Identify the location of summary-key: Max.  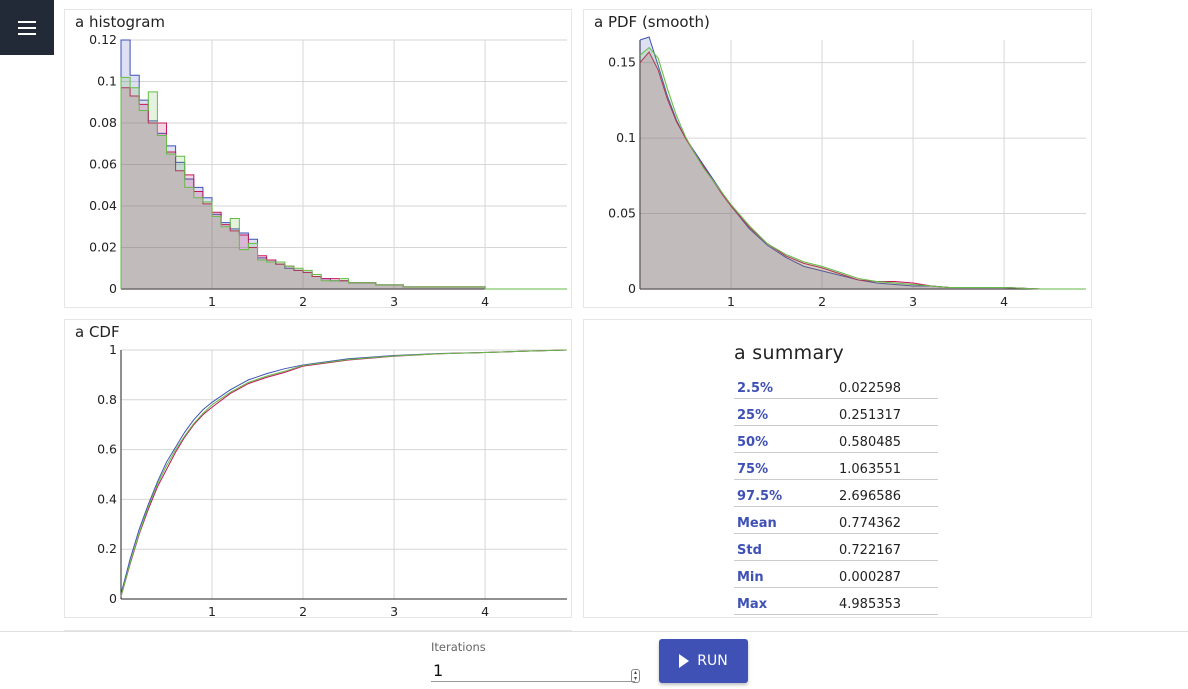
(785, 601).